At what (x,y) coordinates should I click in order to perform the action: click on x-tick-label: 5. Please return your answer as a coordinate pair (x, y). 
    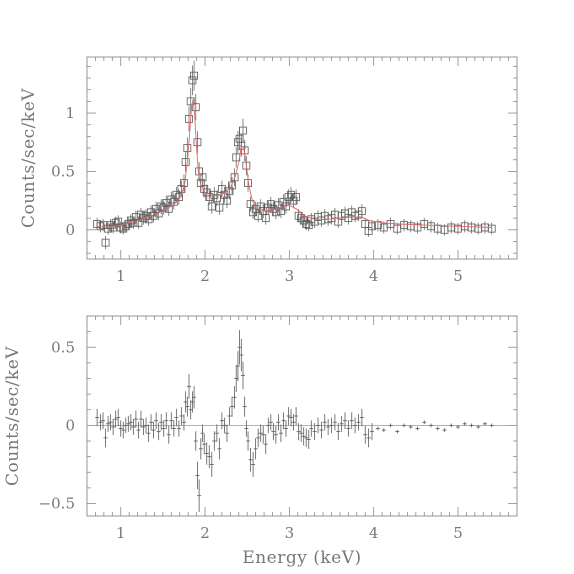
    Looking at the image, I should click on (458, 533).